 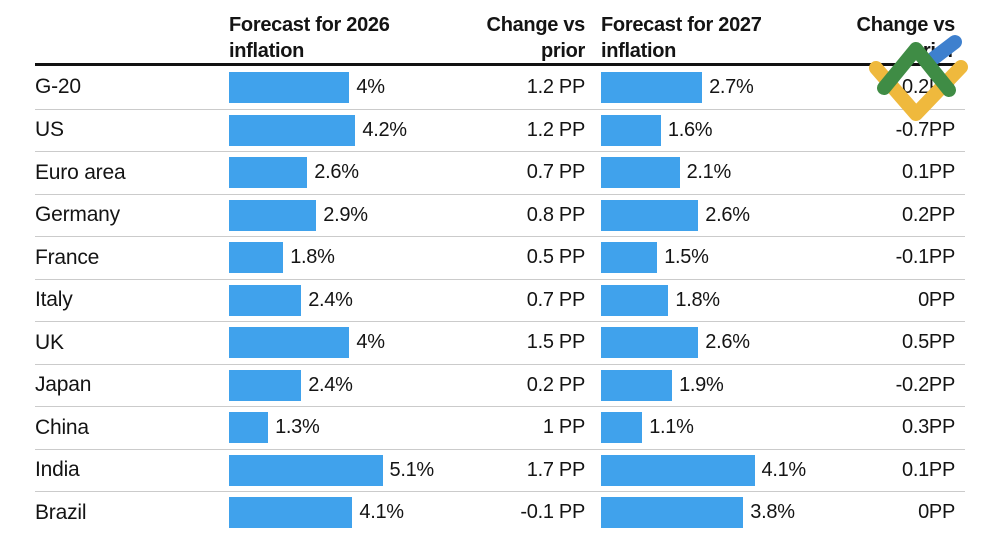 What do you see at coordinates (906, 38) in the screenshot?
I see `header-change-2027: Change vs prior` at bounding box center [906, 38].